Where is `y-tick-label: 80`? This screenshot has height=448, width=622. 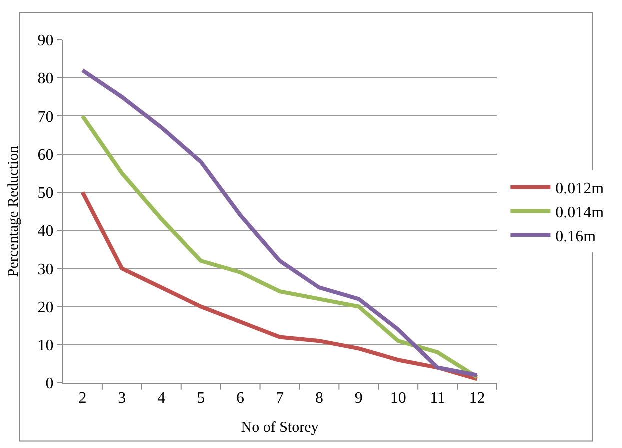
y-tick-label: 80 is located at coordinates (46, 79).